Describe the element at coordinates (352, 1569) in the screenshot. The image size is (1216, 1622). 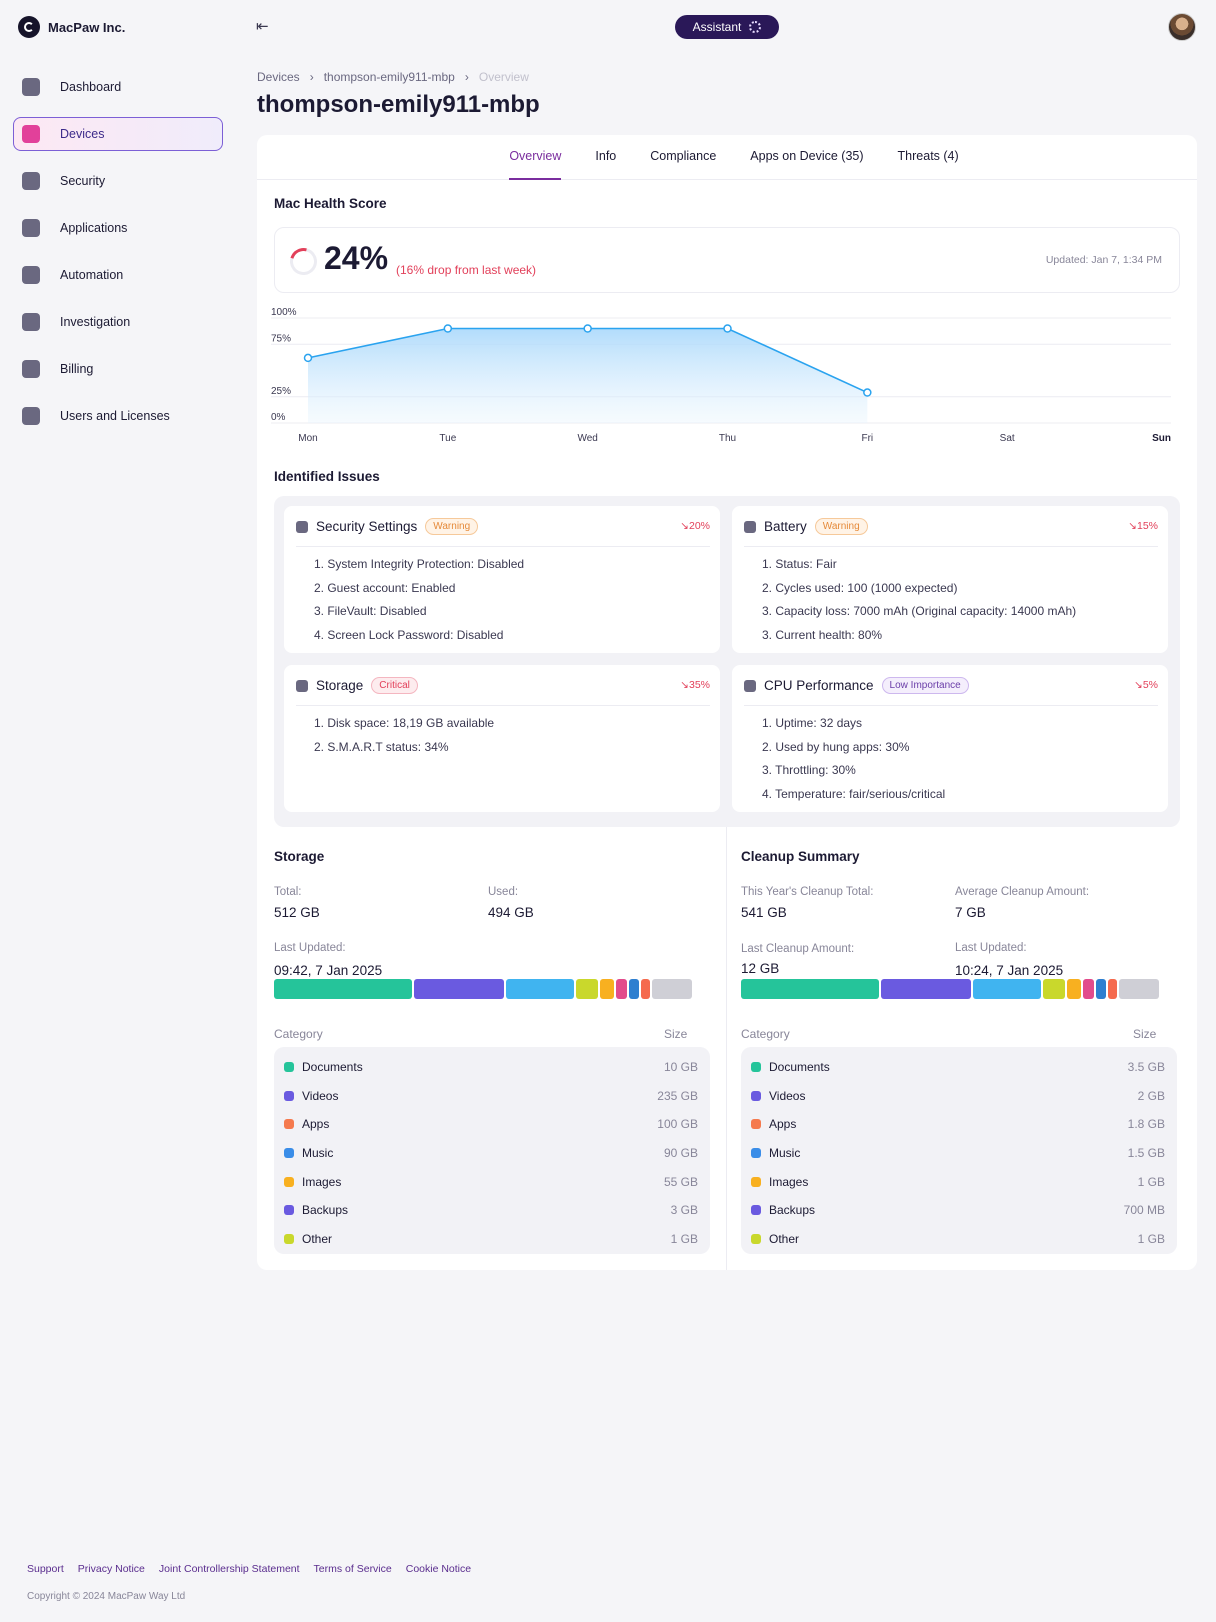
I see `footer-link-terms: Terms of Service` at that location.